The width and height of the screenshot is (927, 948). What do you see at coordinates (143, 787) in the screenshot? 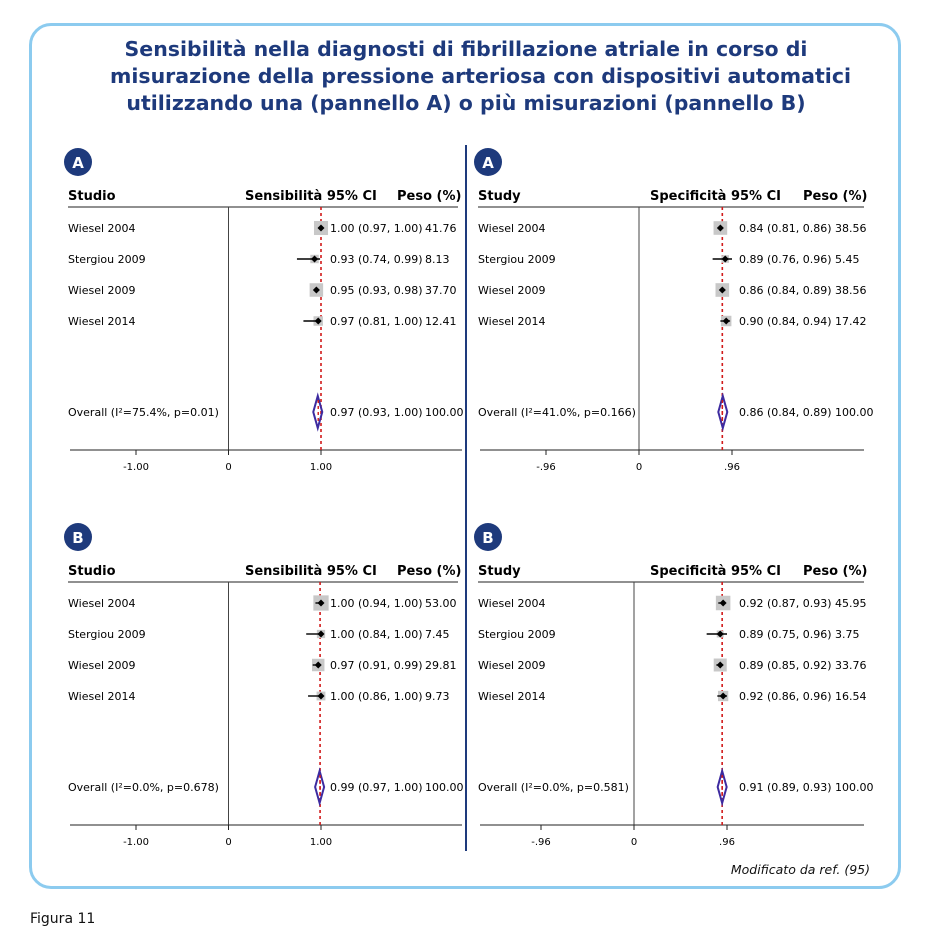
I see `overall-label: Overall (I²=0.0%, p=0.678)` at bounding box center [143, 787].